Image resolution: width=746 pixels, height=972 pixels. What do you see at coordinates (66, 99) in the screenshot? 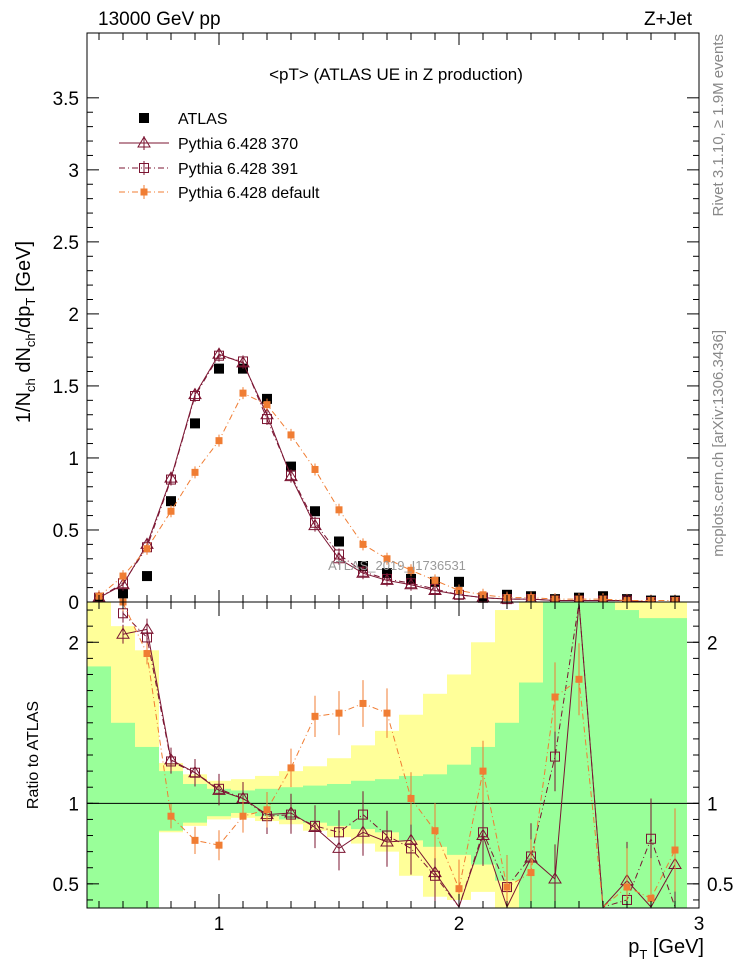
I see `y-tick-label: 3.5` at bounding box center [66, 99].